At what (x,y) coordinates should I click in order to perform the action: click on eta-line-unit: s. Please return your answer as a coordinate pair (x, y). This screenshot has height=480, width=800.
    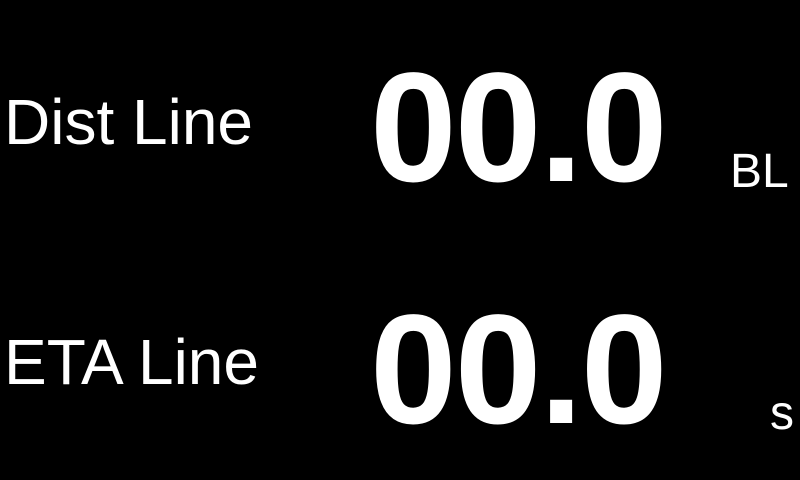
    Looking at the image, I should click on (782, 413).